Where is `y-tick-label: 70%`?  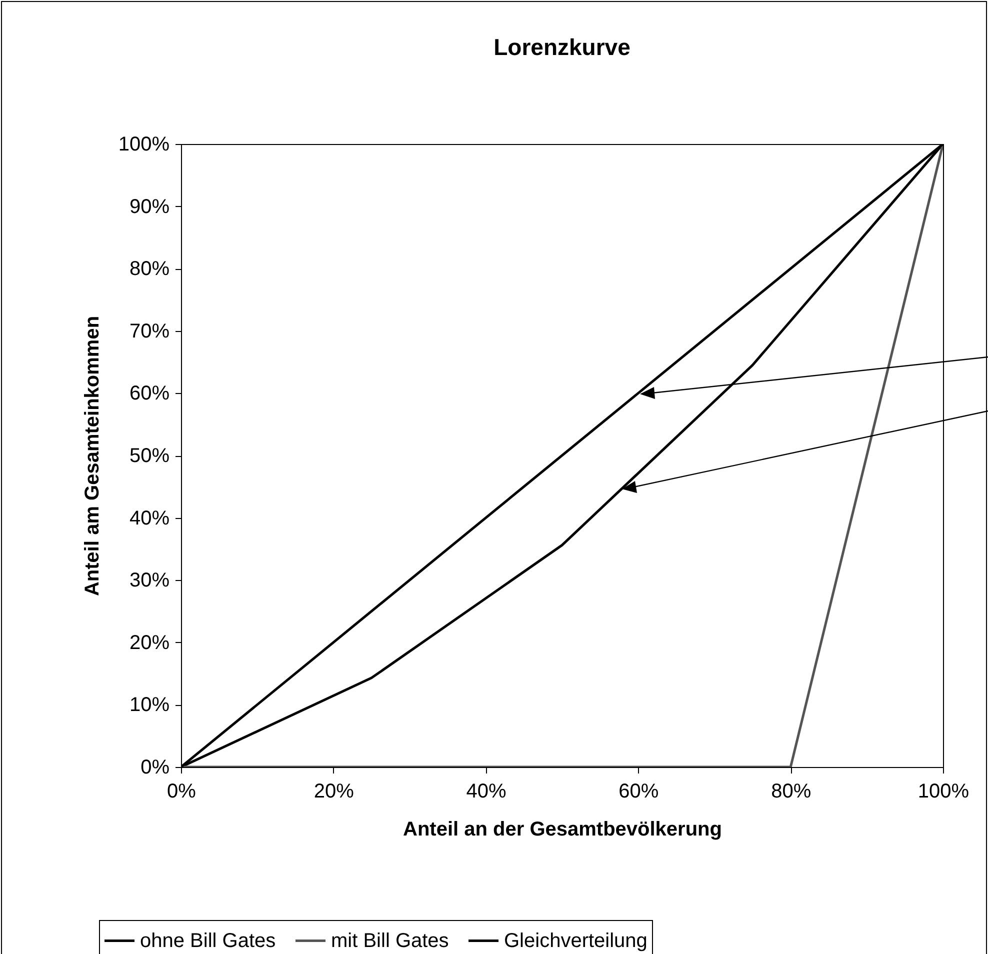
y-tick-label: 70% is located at coordinates (149, 331).